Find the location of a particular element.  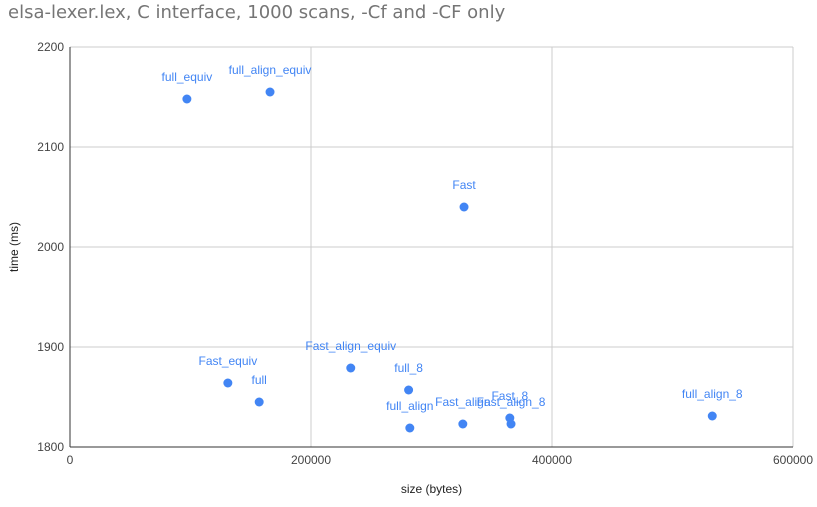

y-axis-title: time (ms) is located at coordinates (14, 247).